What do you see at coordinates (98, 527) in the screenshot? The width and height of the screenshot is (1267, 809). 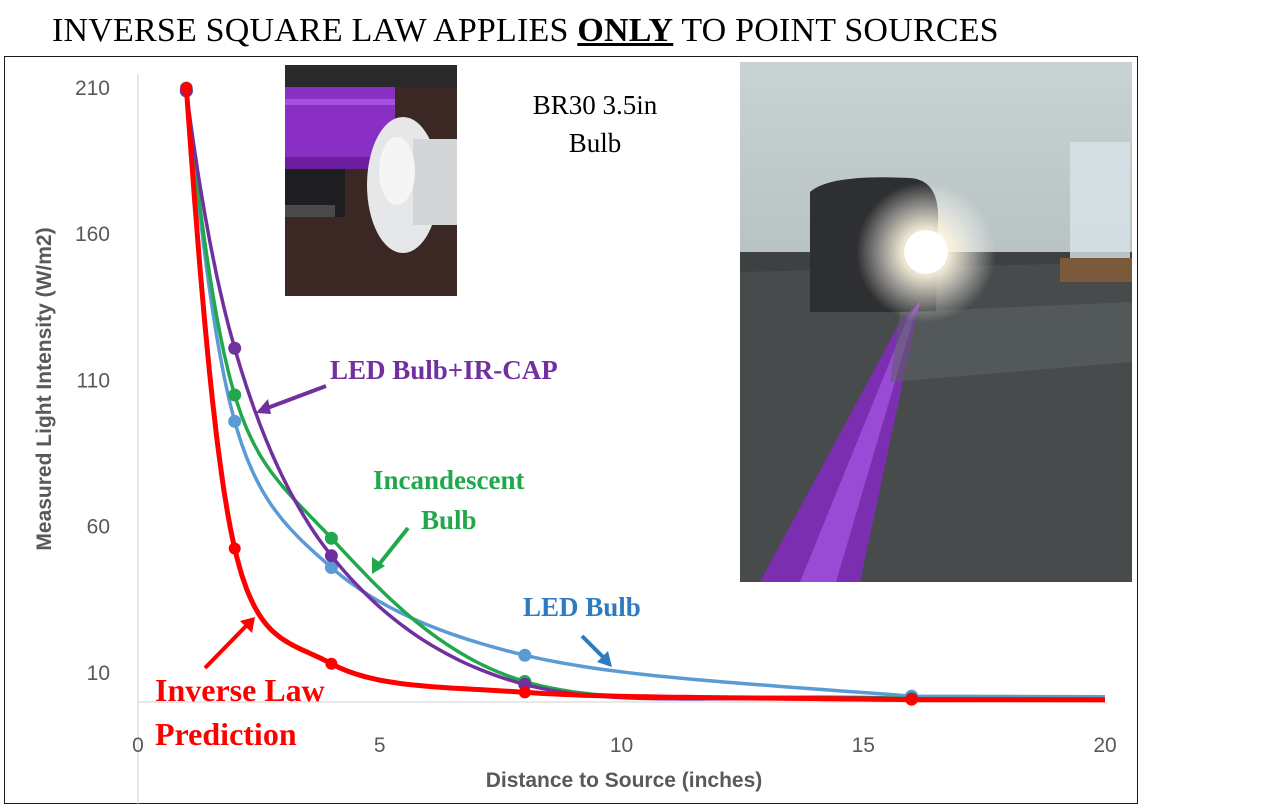 I see `y-tick-label: 60` at bounding box center [98, 527].